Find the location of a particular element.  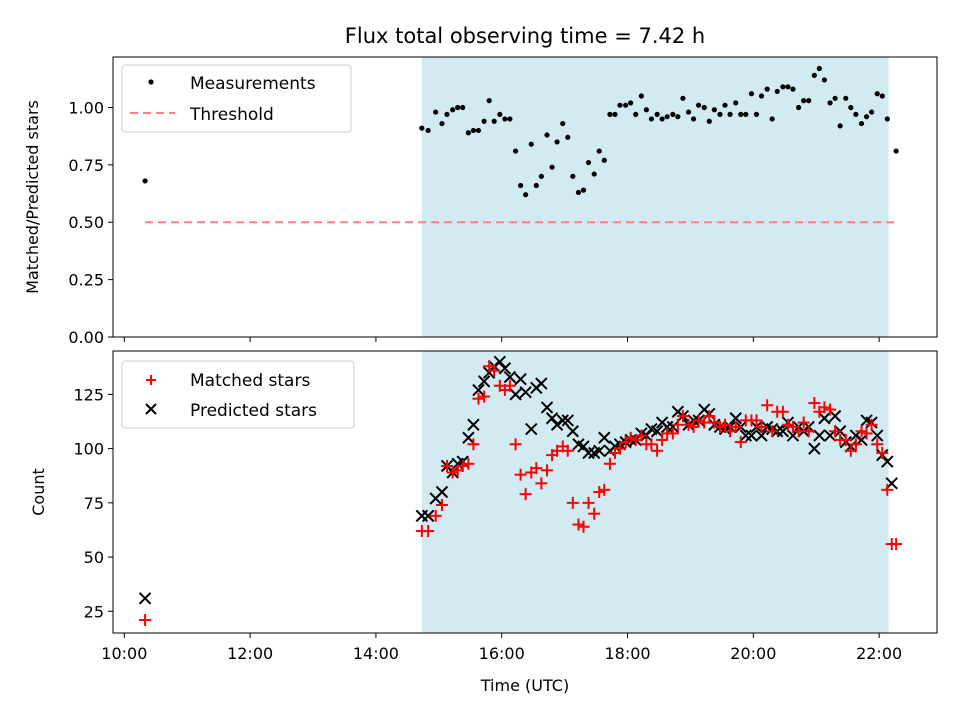

count-xtick-label: 18:00 is located at coordinates (627, 653).